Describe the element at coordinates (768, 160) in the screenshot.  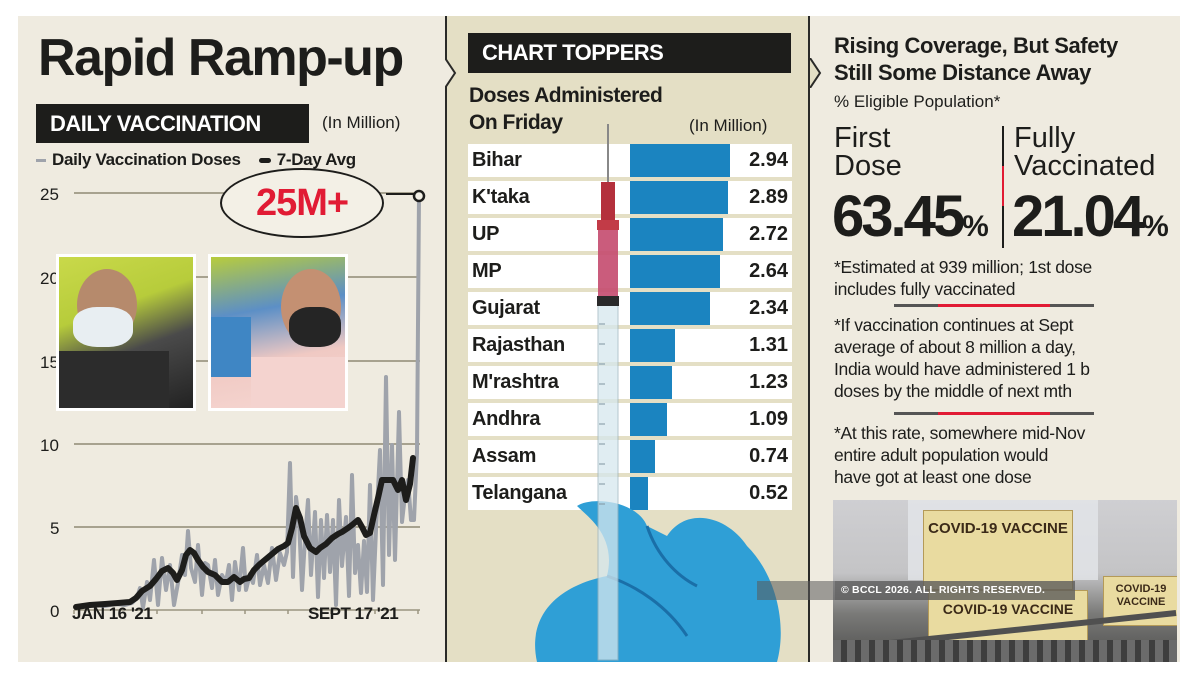
I see `state-value: 2.94` at that location.